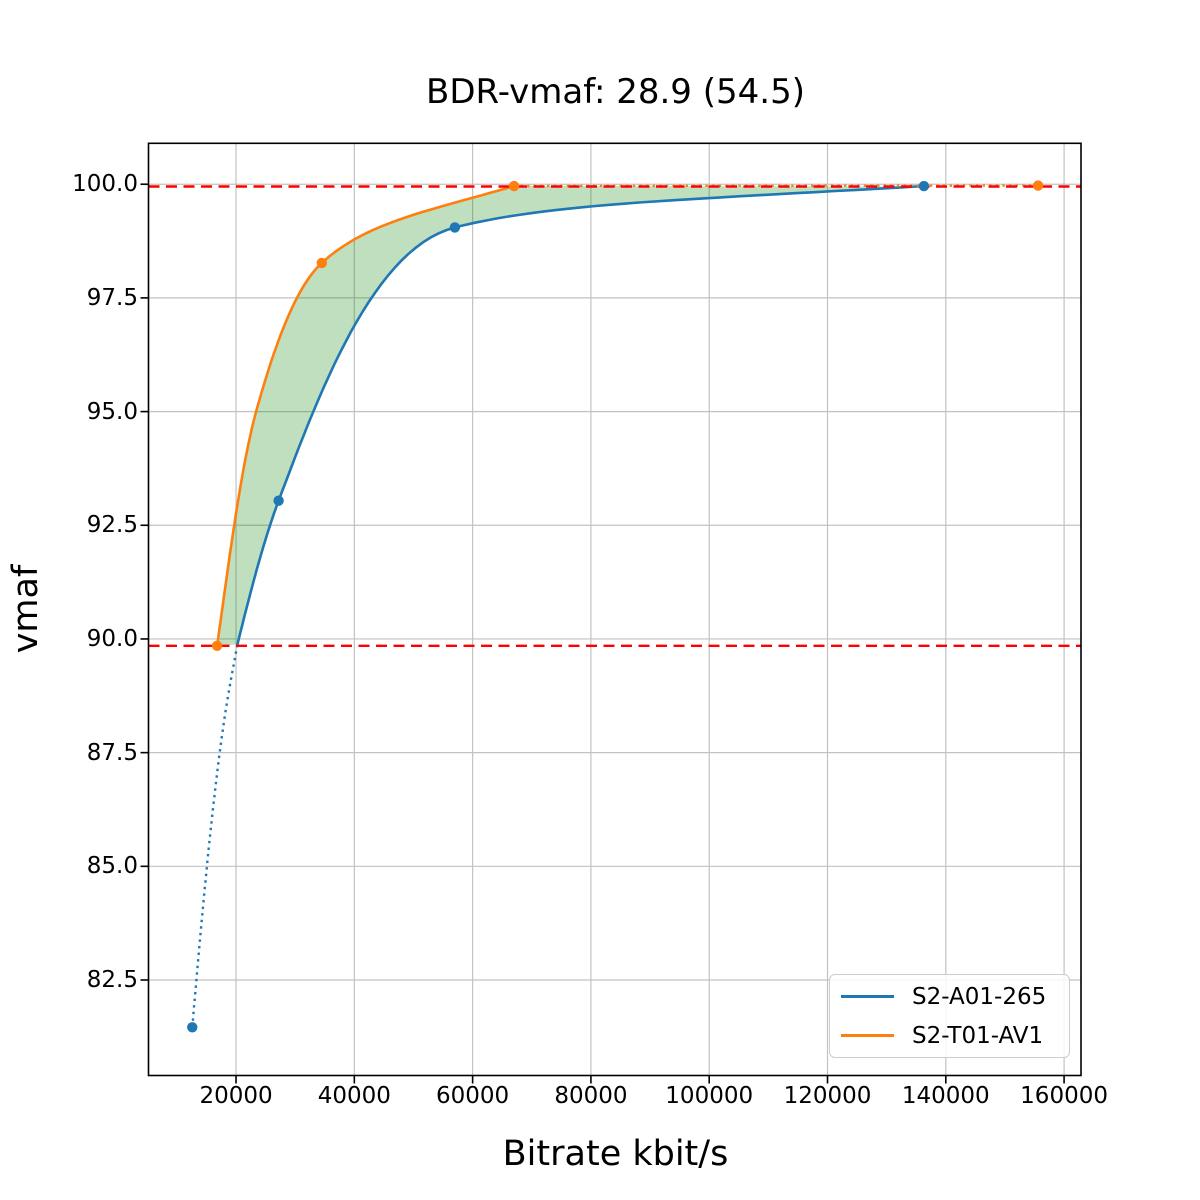 This screenshot has height=1200, width=1200. What do you see at coordinates (615, 1154) in the screenshot?
I see `x-axis-label: Bitrate kbit/s` at bounding box center [615, 1154].